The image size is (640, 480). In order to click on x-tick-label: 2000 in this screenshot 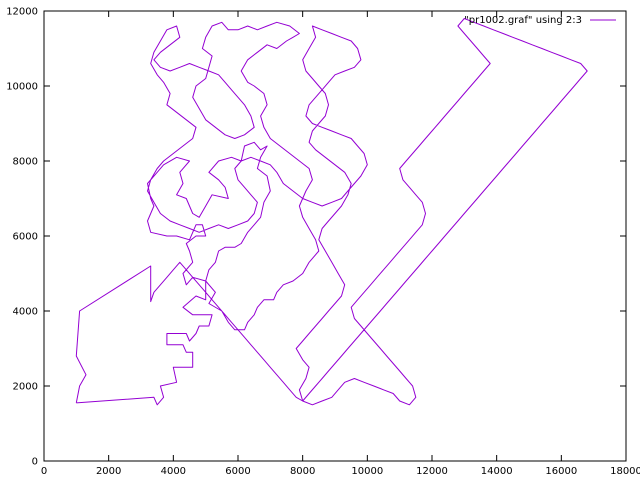, I will do `click(108, 471)`.